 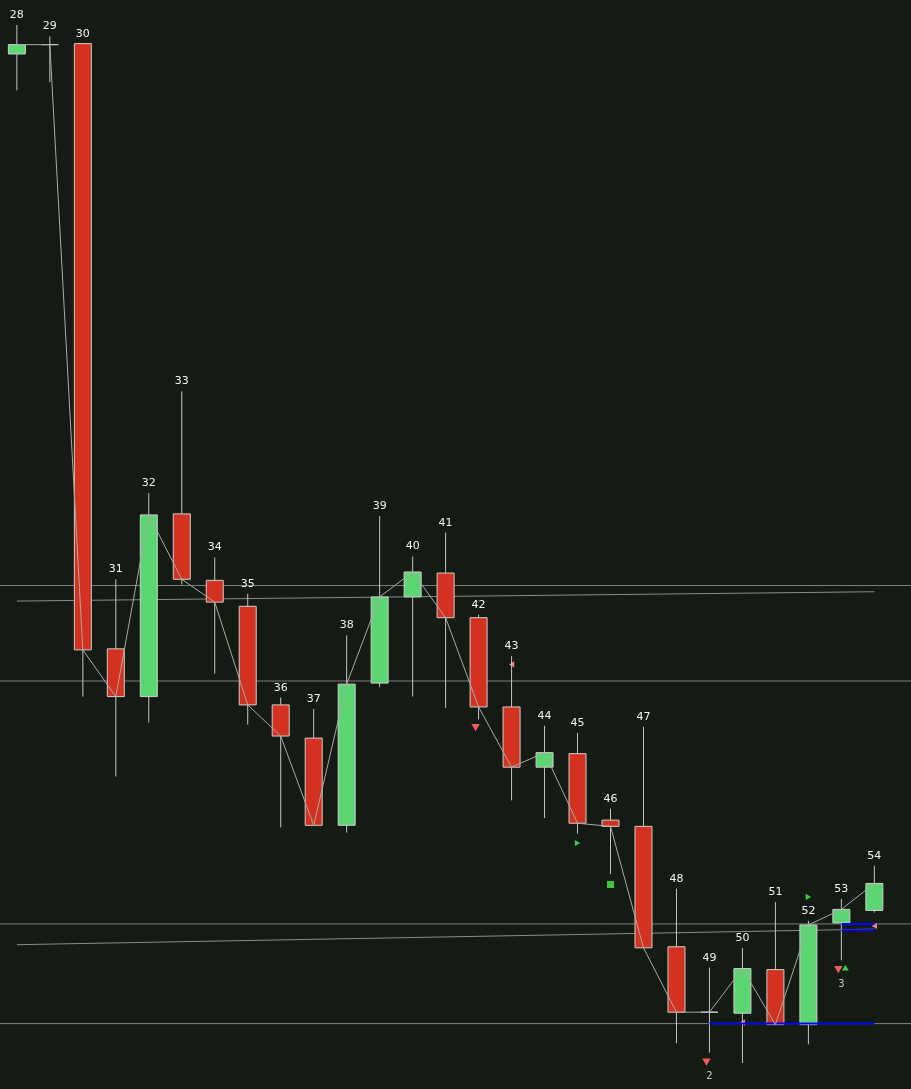 What do you see at coordinates (511, 646) in the screenshot?
I see `x-tick-label: 43` at bounding box center [511, 646].